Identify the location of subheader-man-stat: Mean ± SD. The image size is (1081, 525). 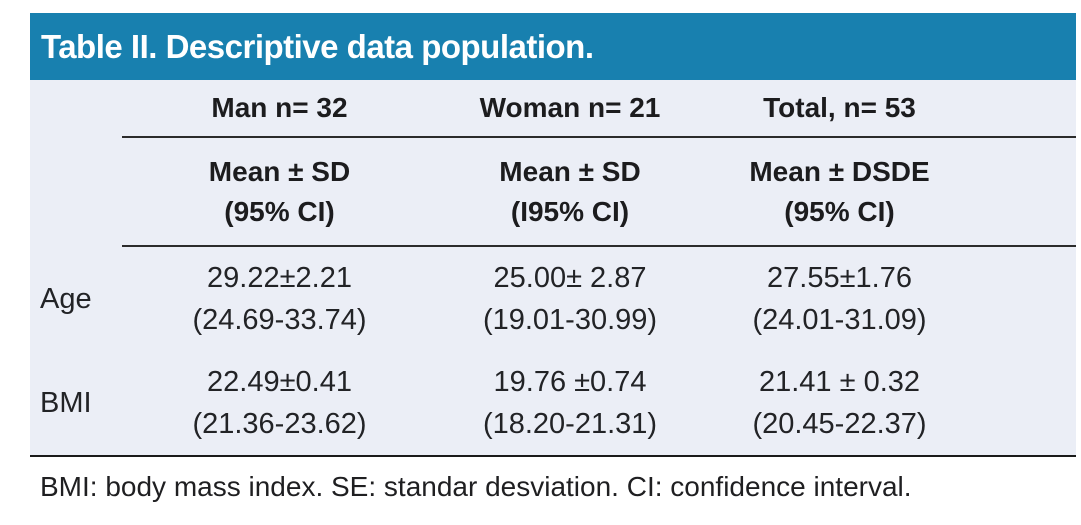
(279, 171).